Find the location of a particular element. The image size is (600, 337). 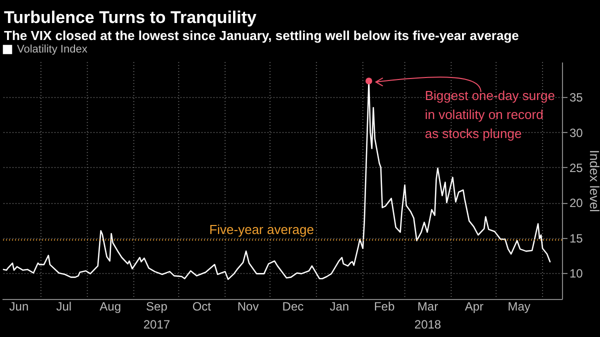

x-tick-label: Sep 2017 is located at coordinates (156, 316).